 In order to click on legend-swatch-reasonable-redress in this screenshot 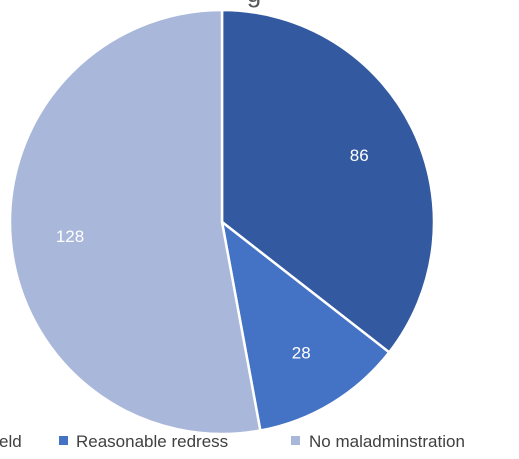, I will do `click(63, 440)`.